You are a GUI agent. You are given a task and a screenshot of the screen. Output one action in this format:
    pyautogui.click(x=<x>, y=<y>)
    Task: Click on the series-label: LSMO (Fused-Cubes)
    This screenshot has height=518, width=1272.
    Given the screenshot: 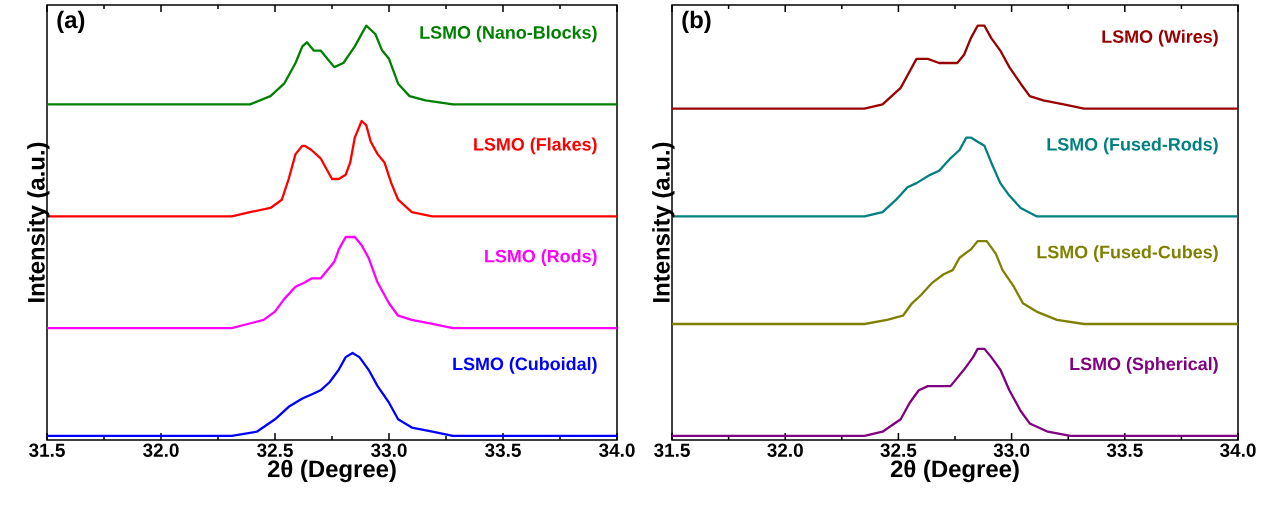 What is the action you would take?
    pyautogui.click(x=1127, y=253)
    